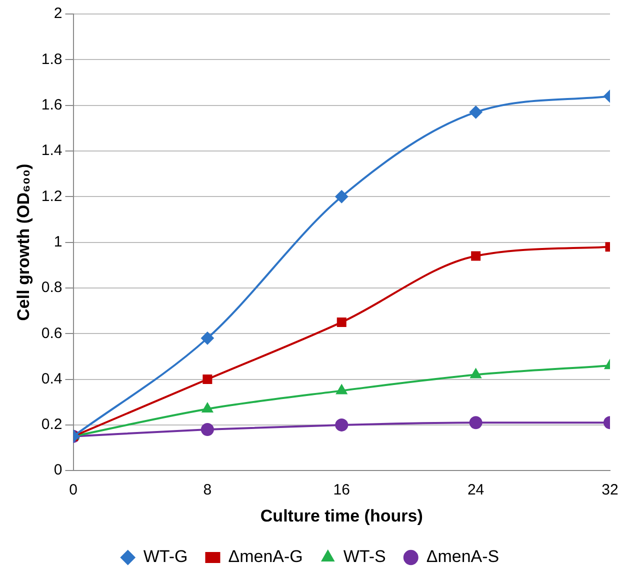 The width and height of the screenshot is (632, 582). What do you see at coordinates (58, 13) in the screenshot?
I see `y-tick-label: 2` at bounding box center [58, 13].